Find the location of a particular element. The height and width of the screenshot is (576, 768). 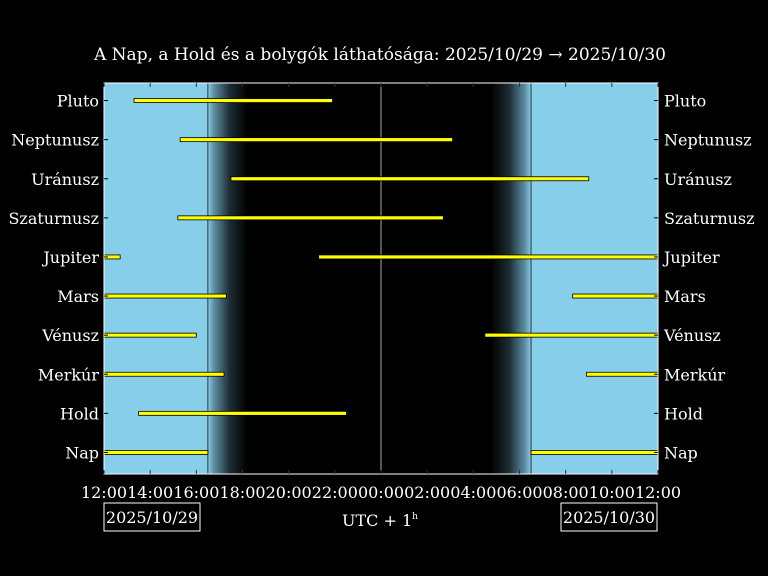

date-right: 2025/10/30 is located at coordinates (609, 517).